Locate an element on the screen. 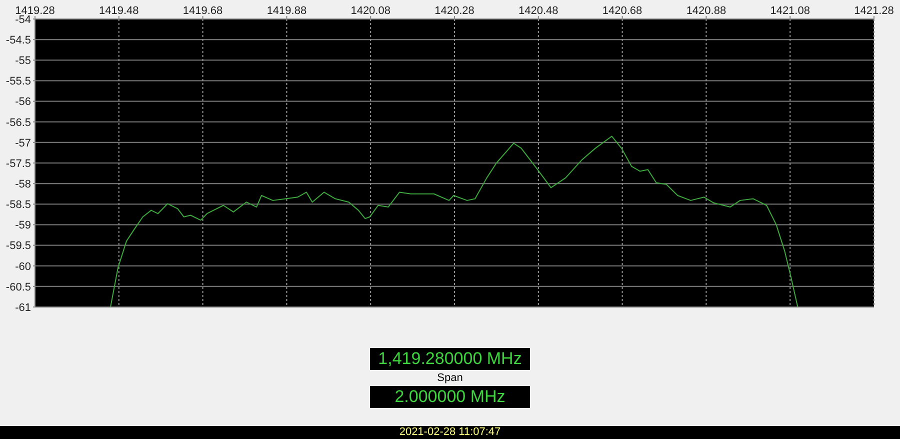  y-tick-label: -54.5 is located at coordinates (18, 40).